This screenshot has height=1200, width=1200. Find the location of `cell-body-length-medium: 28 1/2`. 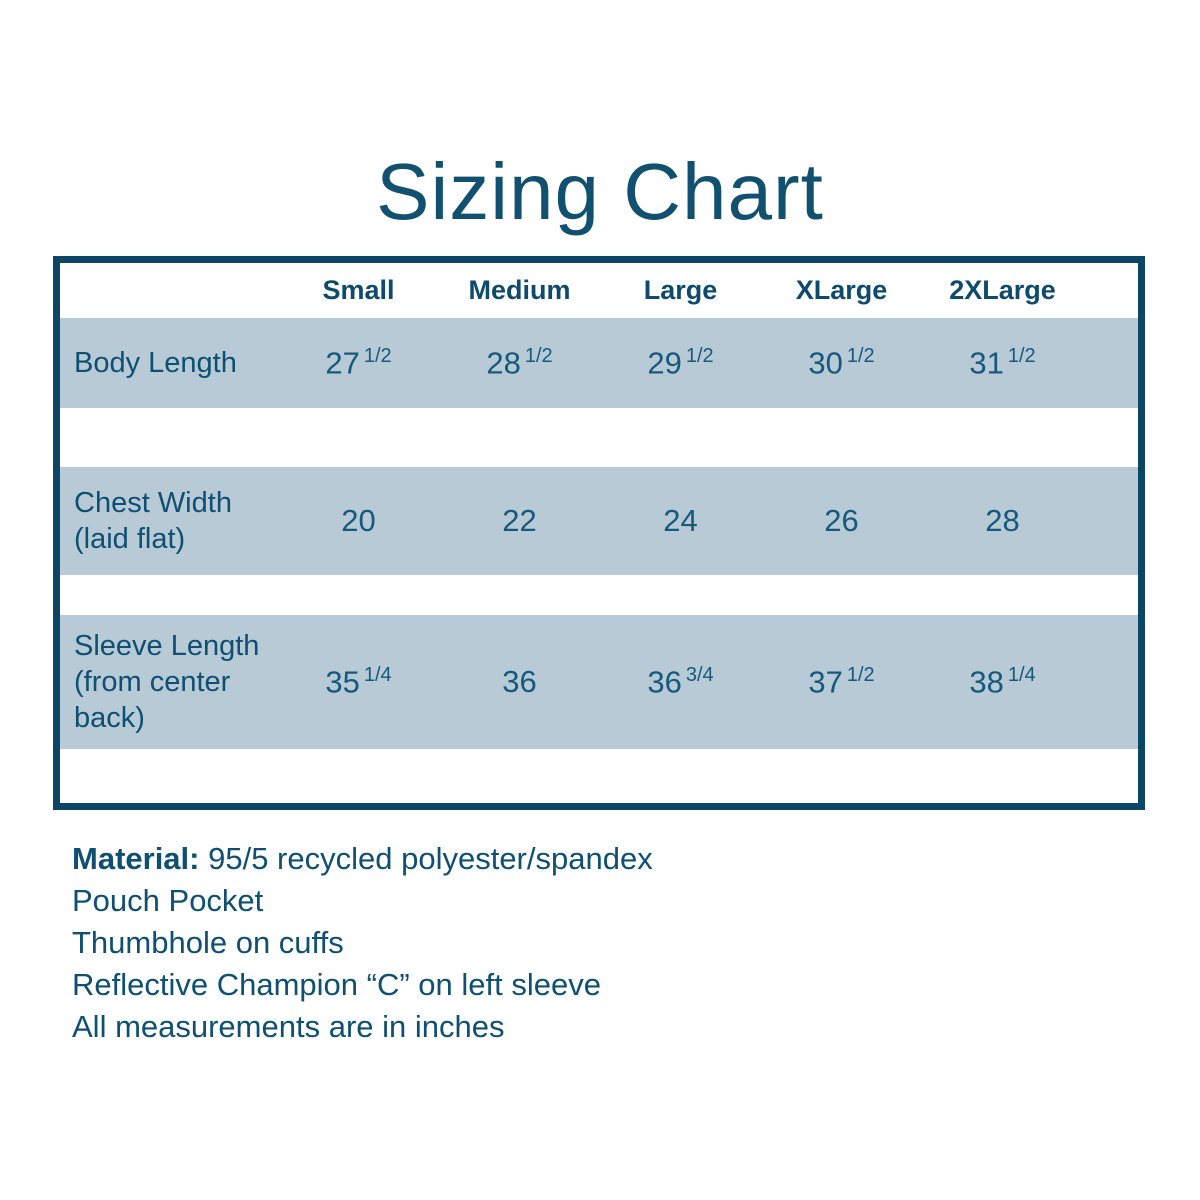

cell-body-length-medium: 28 1/2 is located at coordinates (519, 362).